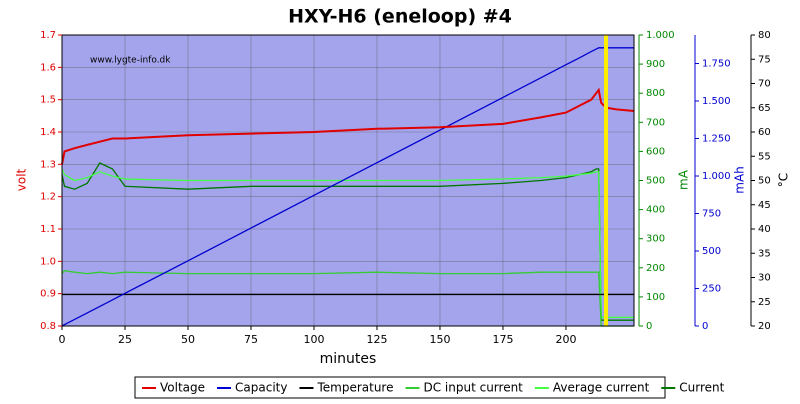 This screenshot has width=800, height=404. Describe the element at coordinates (376, 339) in the screenshot. I see `x-tick-label: 125` at that location.